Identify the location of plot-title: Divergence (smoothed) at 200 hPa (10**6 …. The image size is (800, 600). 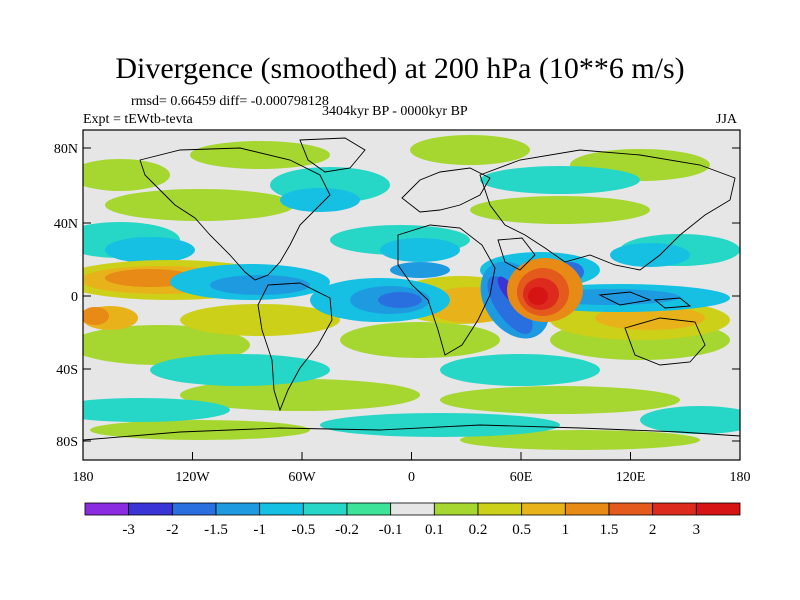
(400, 68).